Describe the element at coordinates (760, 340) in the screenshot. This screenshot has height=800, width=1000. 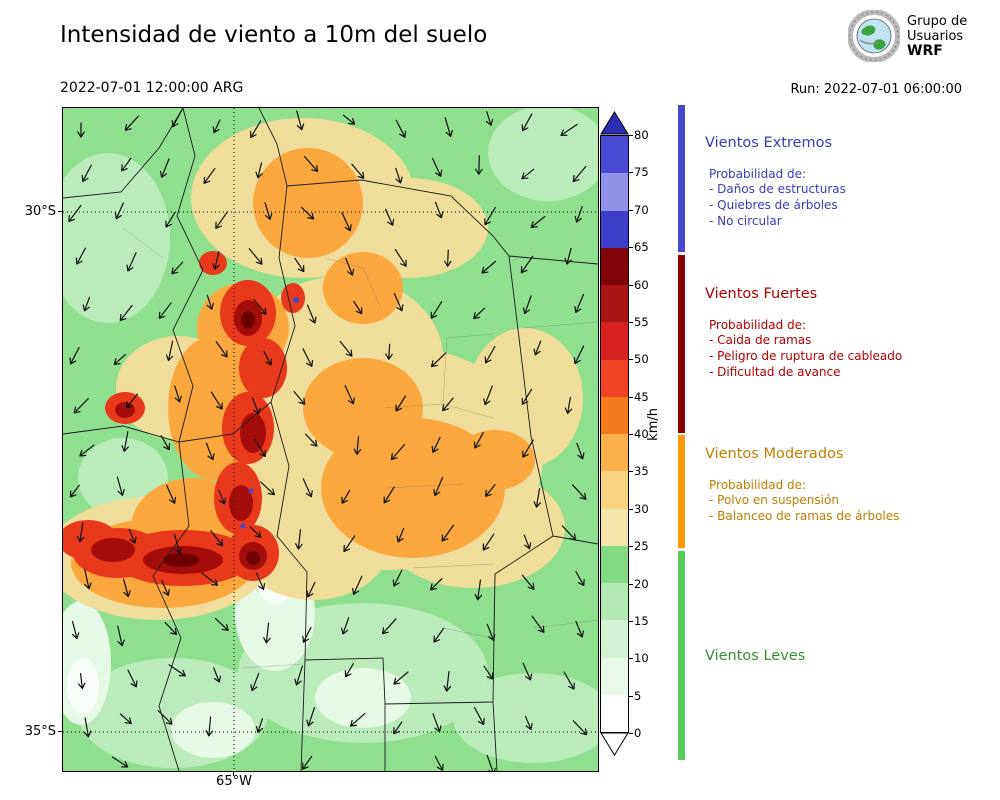
I see `legend-item: - Caida de ramas` at that location.